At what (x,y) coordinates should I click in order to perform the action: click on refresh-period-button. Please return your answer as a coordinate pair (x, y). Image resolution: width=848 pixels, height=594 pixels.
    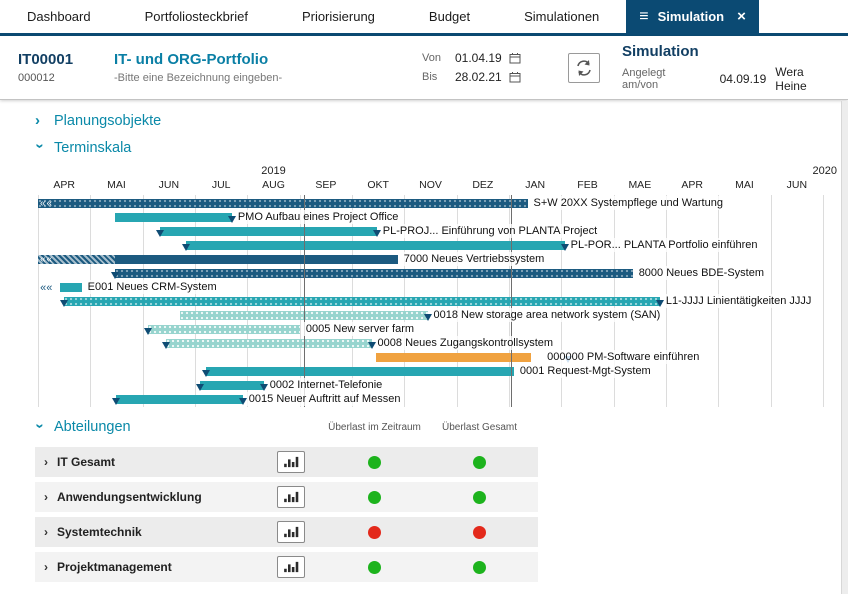
    Looking at the image, I should click on (584, 67).